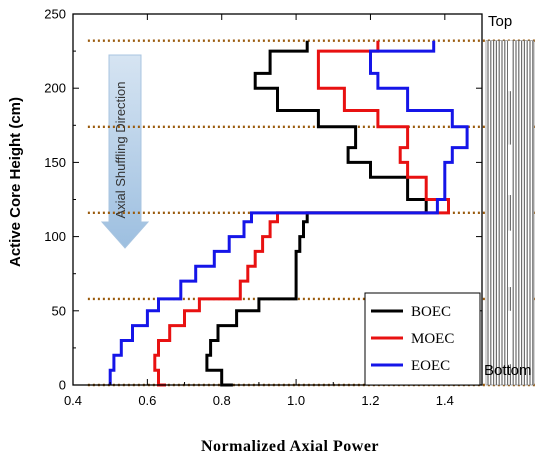  Describe the element at coordinates (62, 385) in the screenshot. I see `y-tick-label: 0` at that location.